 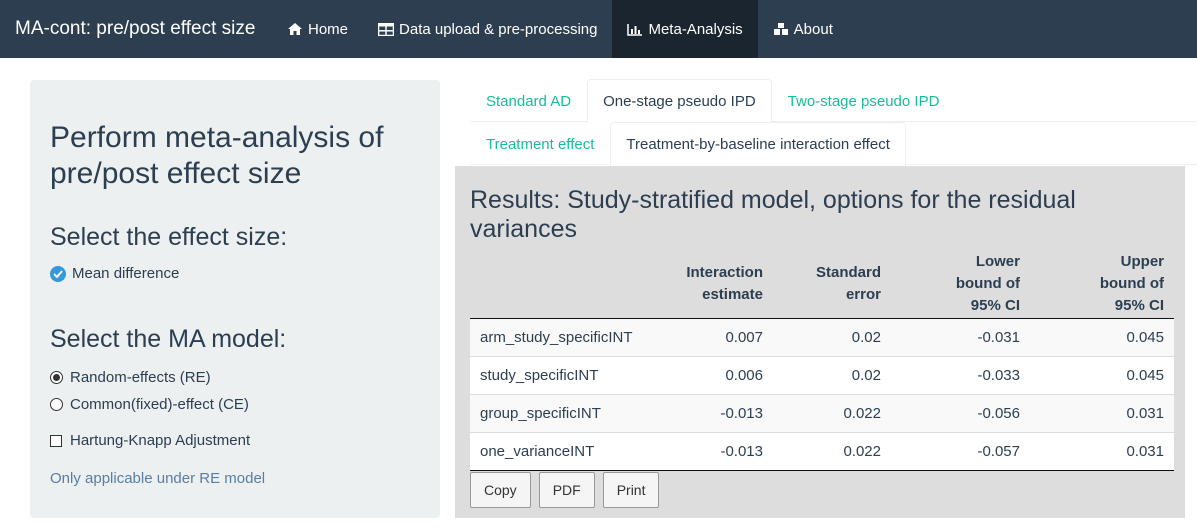 What do you see at coordinates (328, 29) in the screenshot?
I see `nav-home-label: Home` at bounding box center [328, 29].